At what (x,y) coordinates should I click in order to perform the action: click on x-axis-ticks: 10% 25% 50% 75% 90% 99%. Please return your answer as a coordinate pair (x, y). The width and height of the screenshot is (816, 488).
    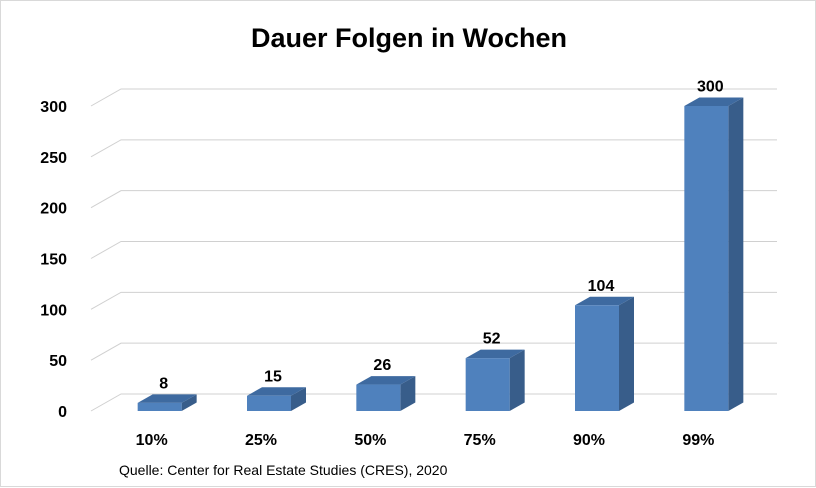
    Looking at the image, I should click on (425, 440).